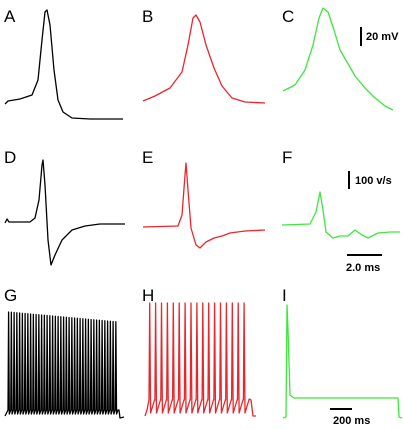 This screenshot has height=429, width=404. Describe the element at coordinates (363, 268) in the screenshot. I see `scale-label: 2.0 ms` at that location.